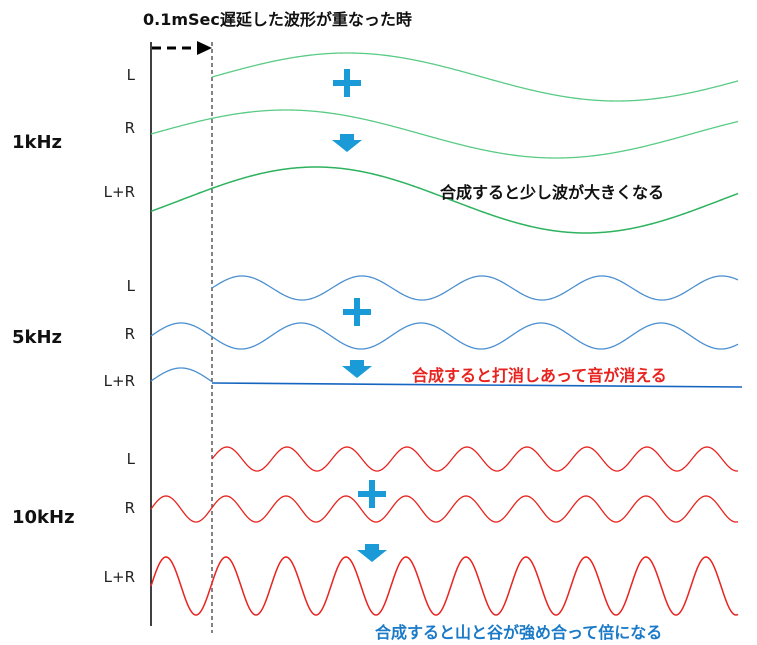 The height and width of the screenshot is (645, 757). What do you see at coordinates (182, 48) in the screenshot?
I see `delay-arrow-icon` at bounding box center [182, 48].